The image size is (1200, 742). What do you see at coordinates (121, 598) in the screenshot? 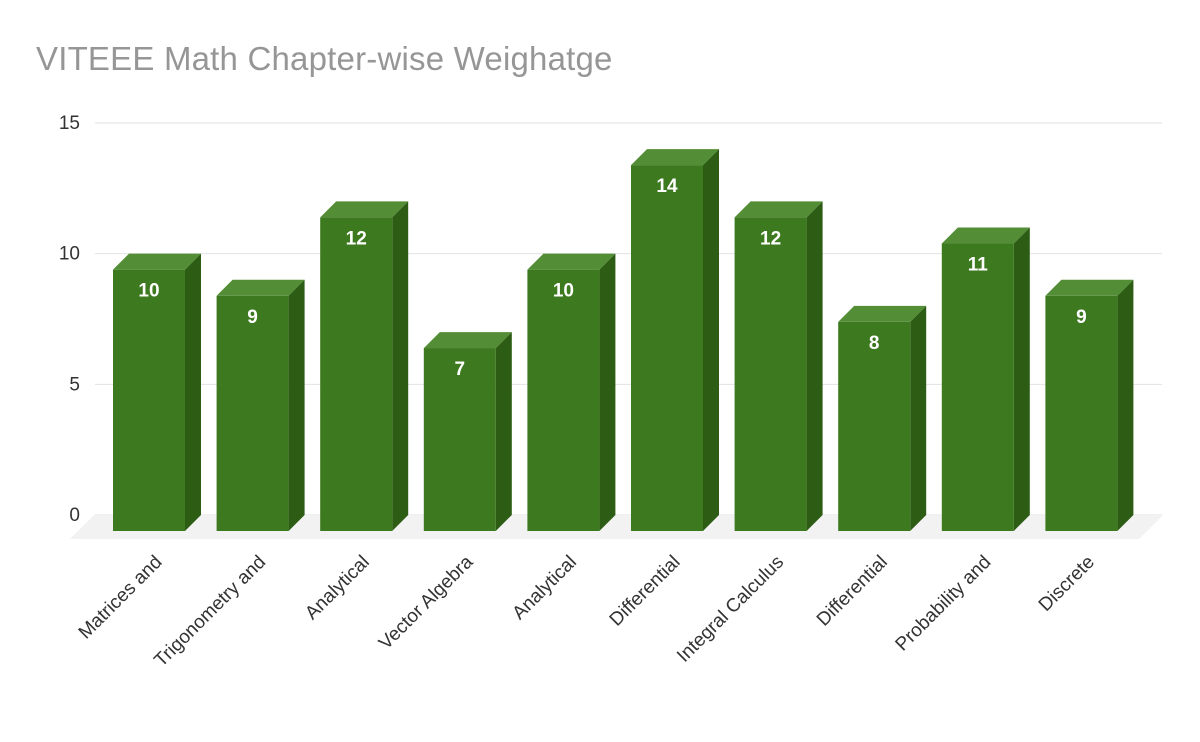
I see `category-label: Matrices and` at bounding box center [121, 598].